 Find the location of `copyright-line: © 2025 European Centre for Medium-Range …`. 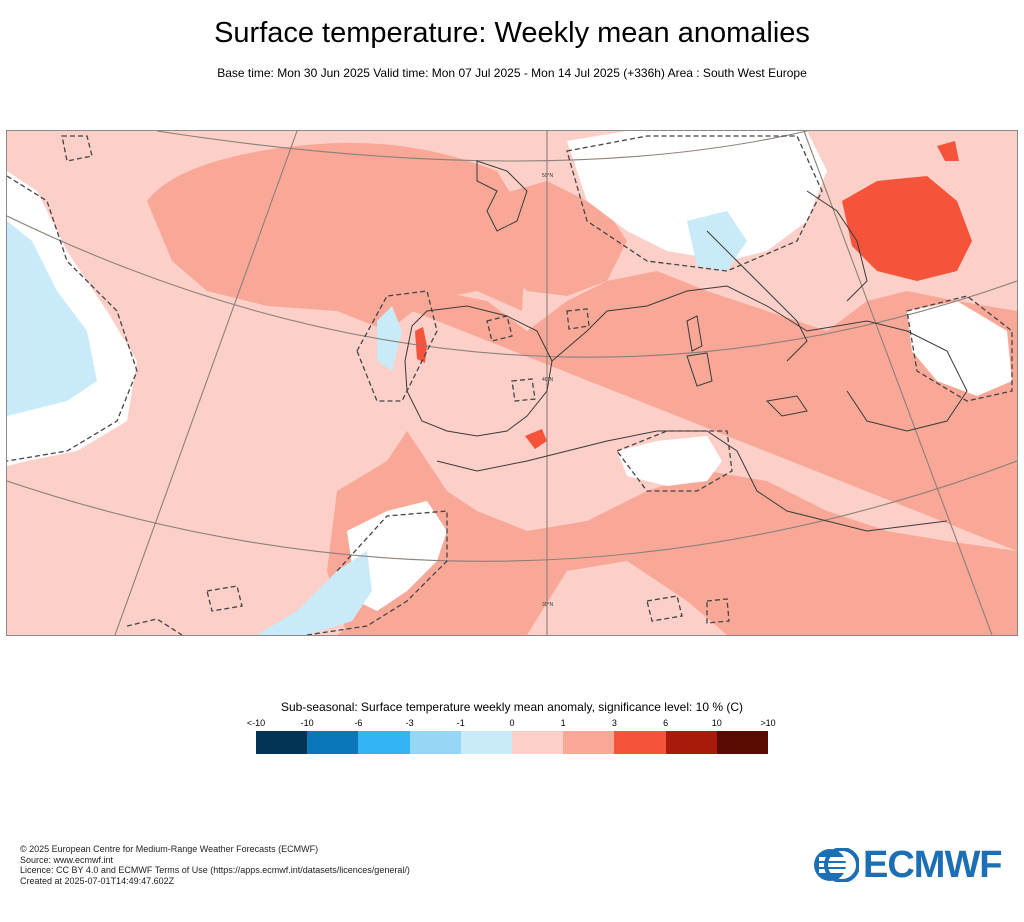

copyright-line: © 2025 European Centre for Medium-Range … is located at coordinates (169, 849).